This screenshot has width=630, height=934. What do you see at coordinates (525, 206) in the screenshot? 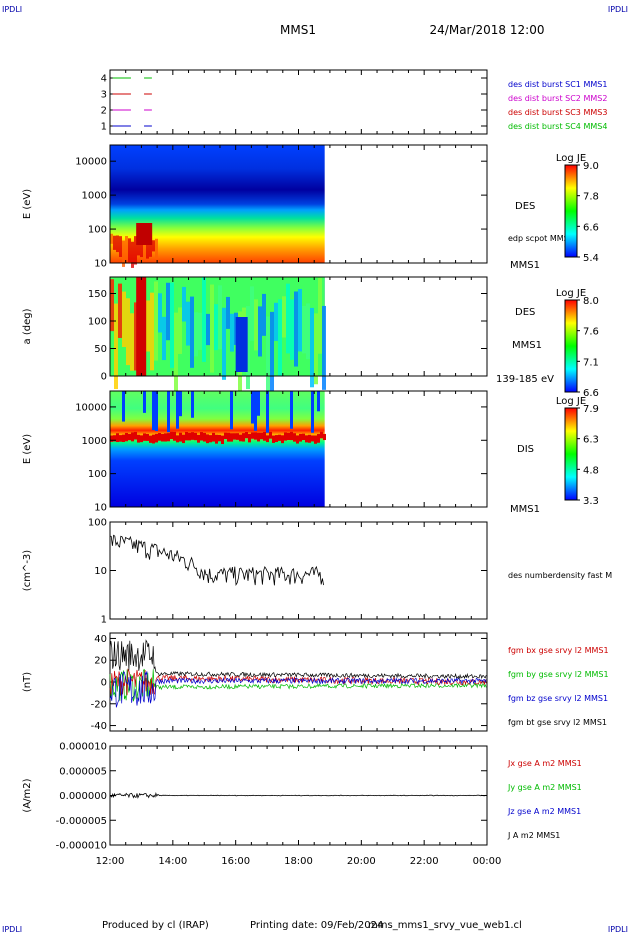
I see `panel-label: DES` at bounding box center [525, 206].